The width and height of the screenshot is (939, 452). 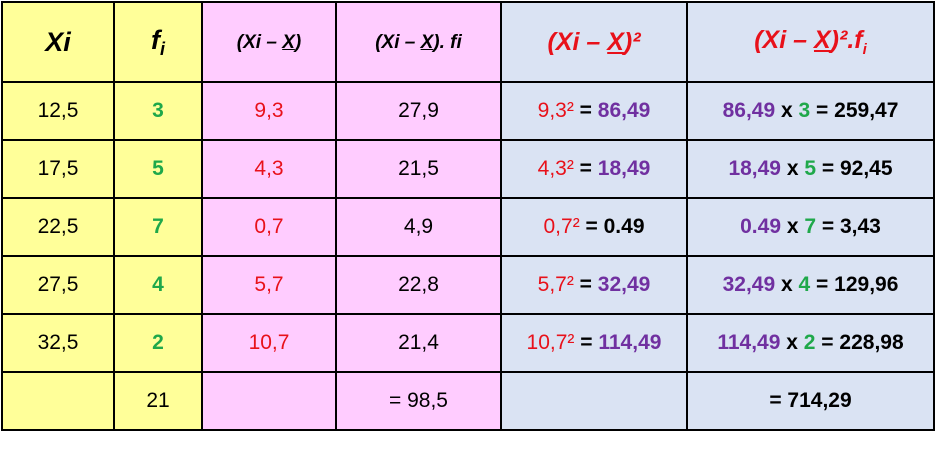 I want to click on cell-text: ), so click(x=298, y=42).